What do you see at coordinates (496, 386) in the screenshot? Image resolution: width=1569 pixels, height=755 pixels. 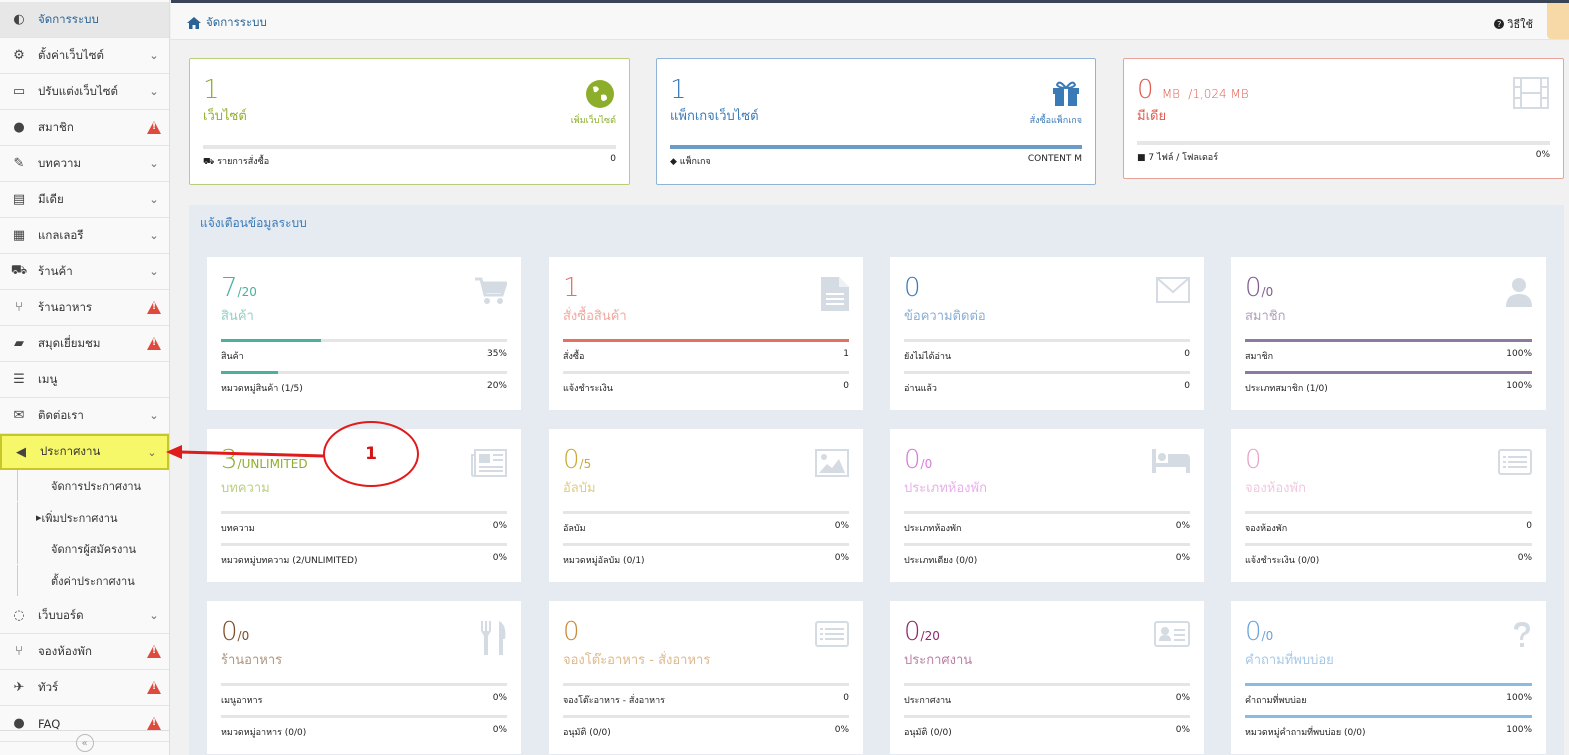 I see `stat-row-value: 20%` at bounding box center [496, 386].